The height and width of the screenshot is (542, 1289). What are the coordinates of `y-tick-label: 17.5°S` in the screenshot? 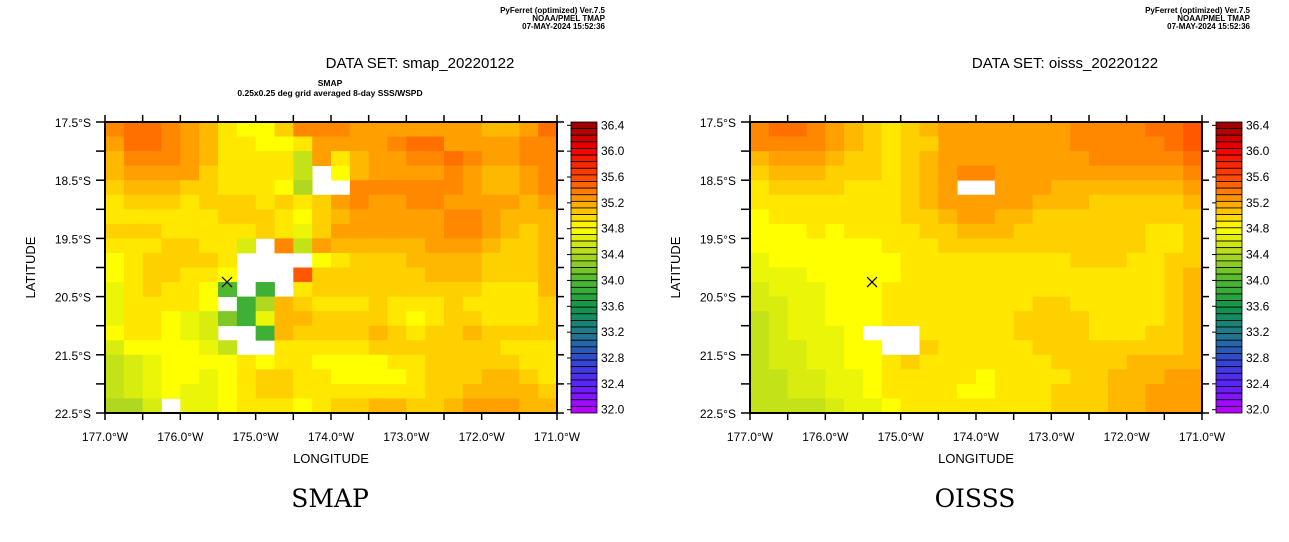 It's located at (718, 123).